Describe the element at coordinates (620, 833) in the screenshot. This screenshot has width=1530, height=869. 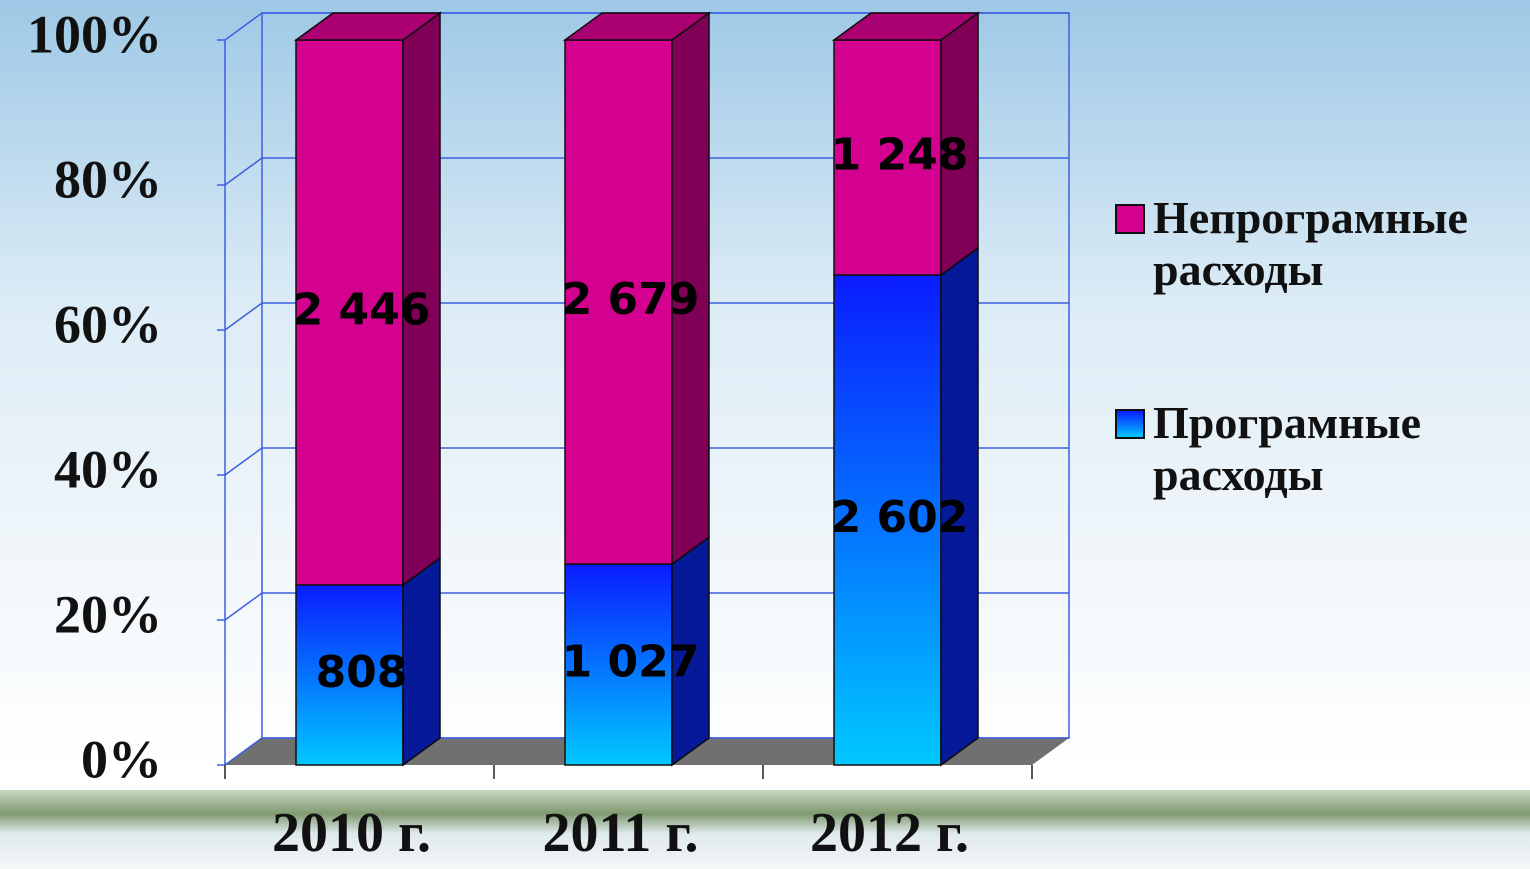
I see `x-tick-label: 2011 г.` at that location.